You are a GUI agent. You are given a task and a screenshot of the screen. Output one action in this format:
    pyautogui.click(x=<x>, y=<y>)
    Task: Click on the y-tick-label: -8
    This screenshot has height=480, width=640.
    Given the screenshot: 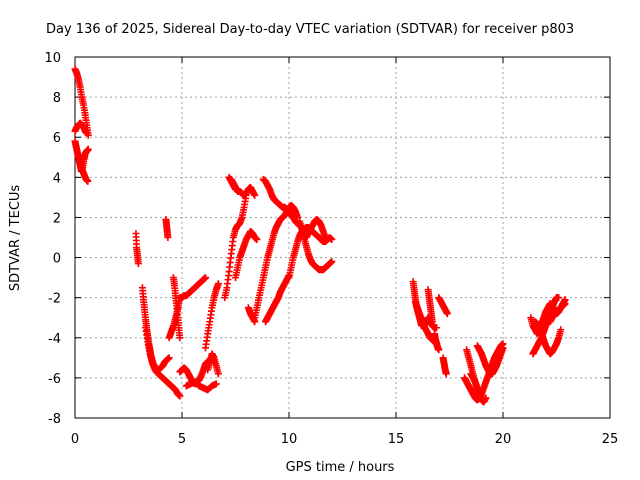 What is the action you would take?
    pyautogui.click(x=54, y=419)
    